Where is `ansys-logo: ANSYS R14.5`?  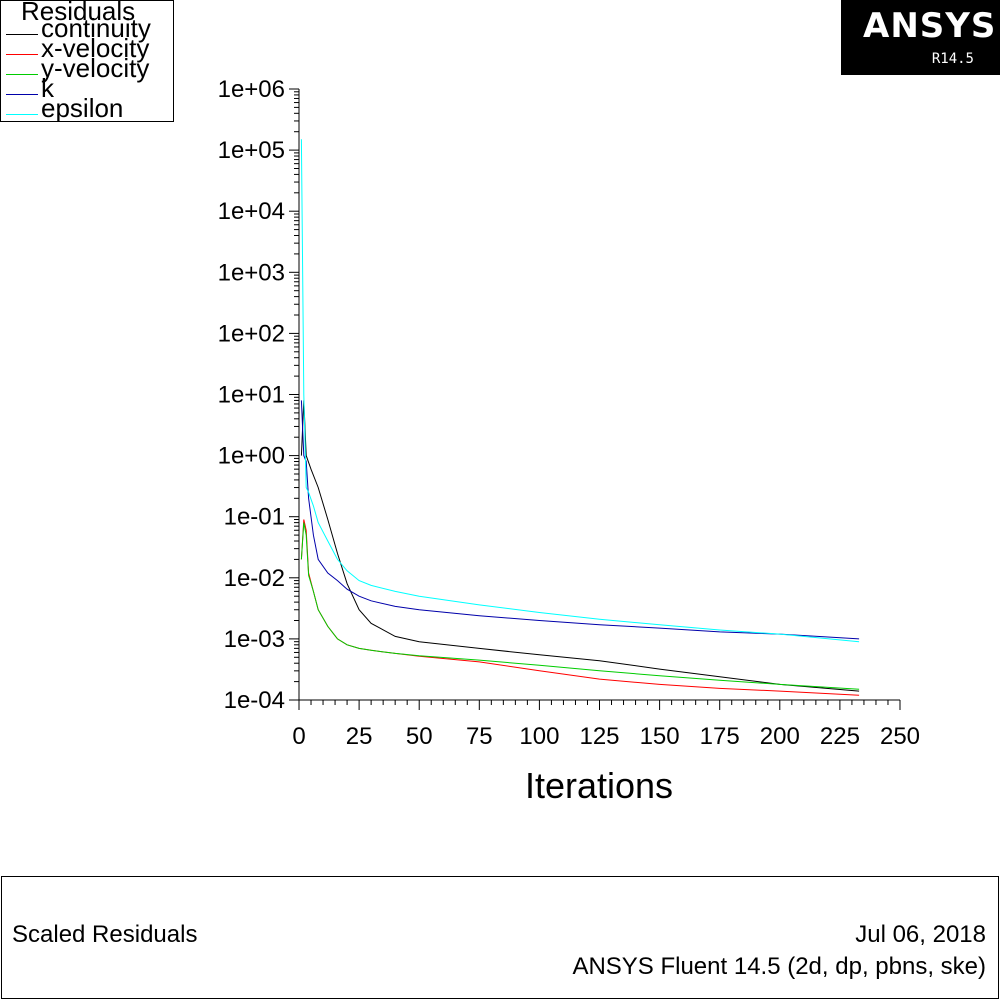
ansys-logo: ANSYS R14.5 is located at coordinates (920, 37).